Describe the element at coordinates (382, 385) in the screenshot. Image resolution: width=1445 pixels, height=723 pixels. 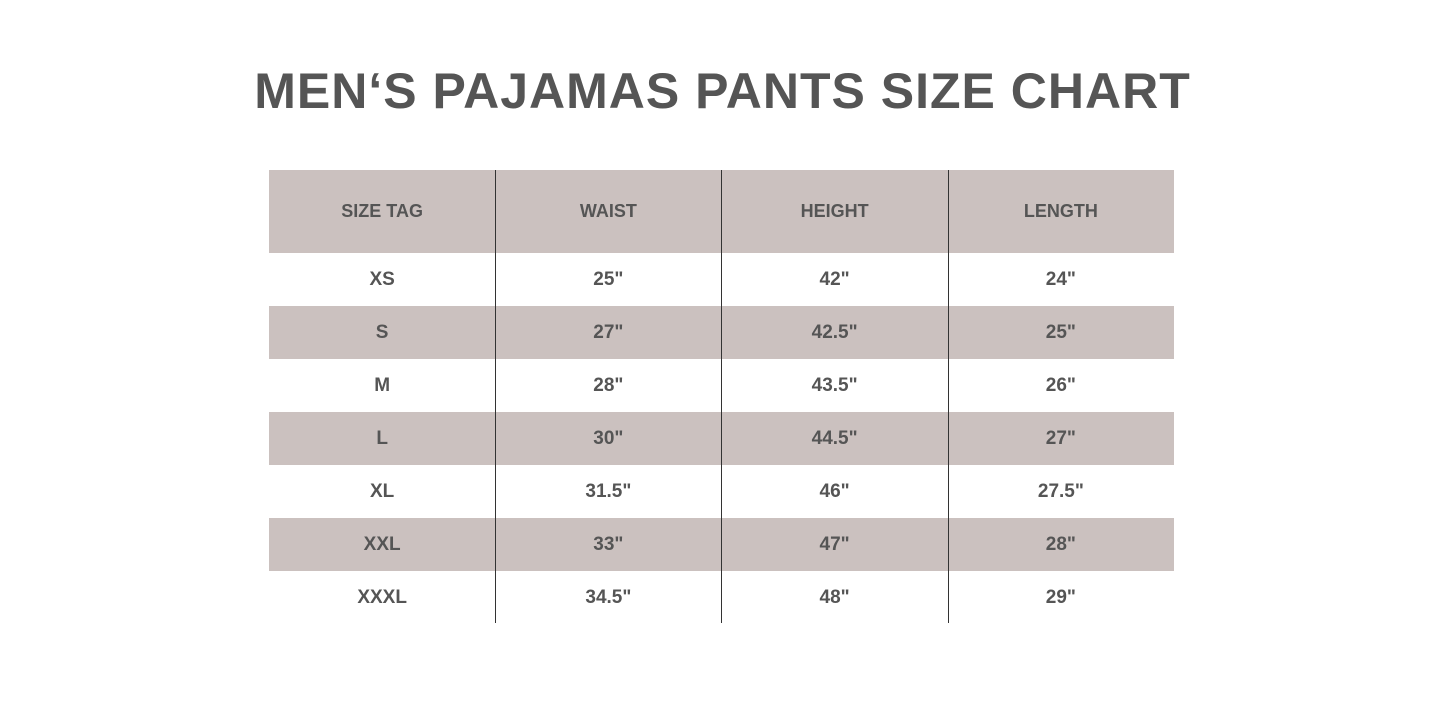
I see `cell-size-tag: M` at that location.